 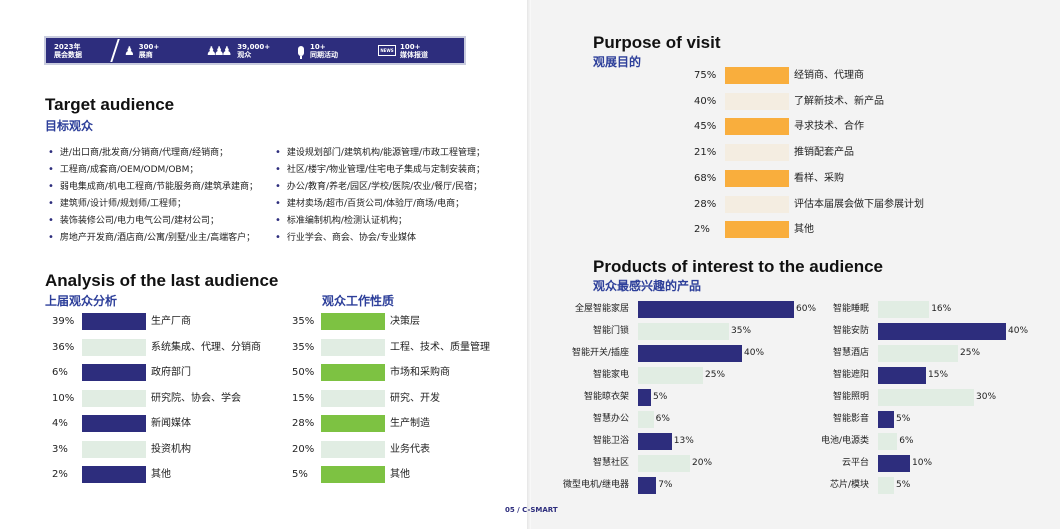 What do you see at coordinates (410, 449) in the screenshot?
I see `category-label: 业务代表` at bounding box center [410, 449].